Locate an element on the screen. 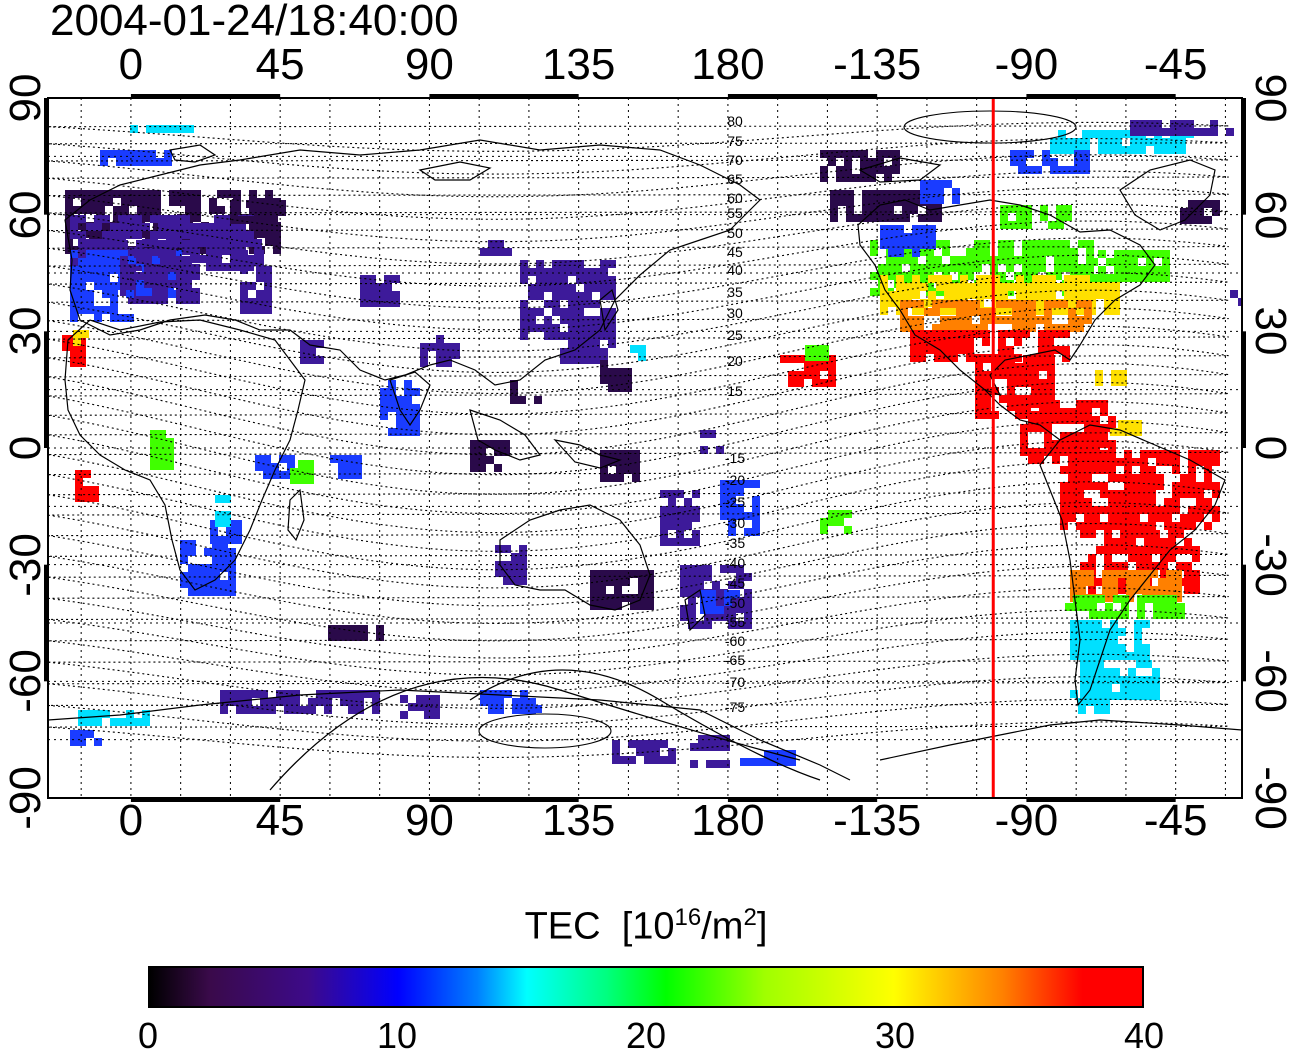  colorbar is located at coordinates (646, 987).